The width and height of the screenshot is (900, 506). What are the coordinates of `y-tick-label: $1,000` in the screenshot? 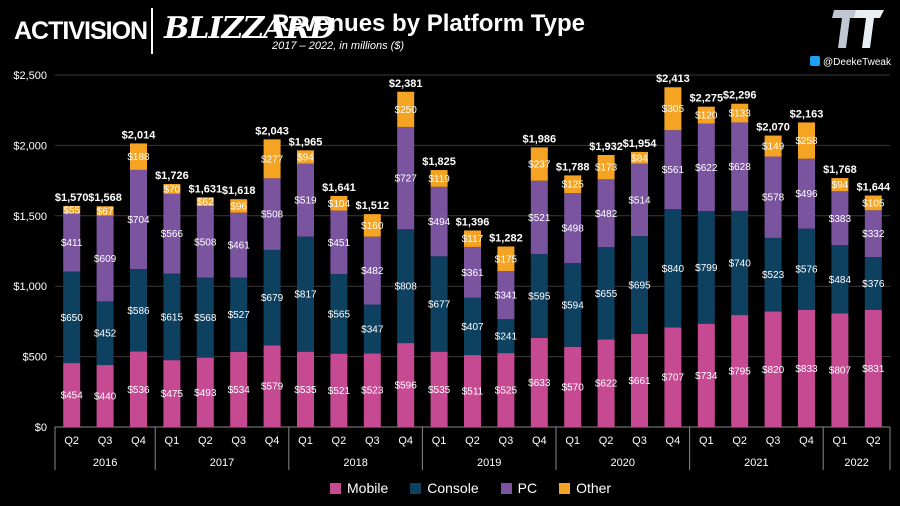 It's located at (30, 287).